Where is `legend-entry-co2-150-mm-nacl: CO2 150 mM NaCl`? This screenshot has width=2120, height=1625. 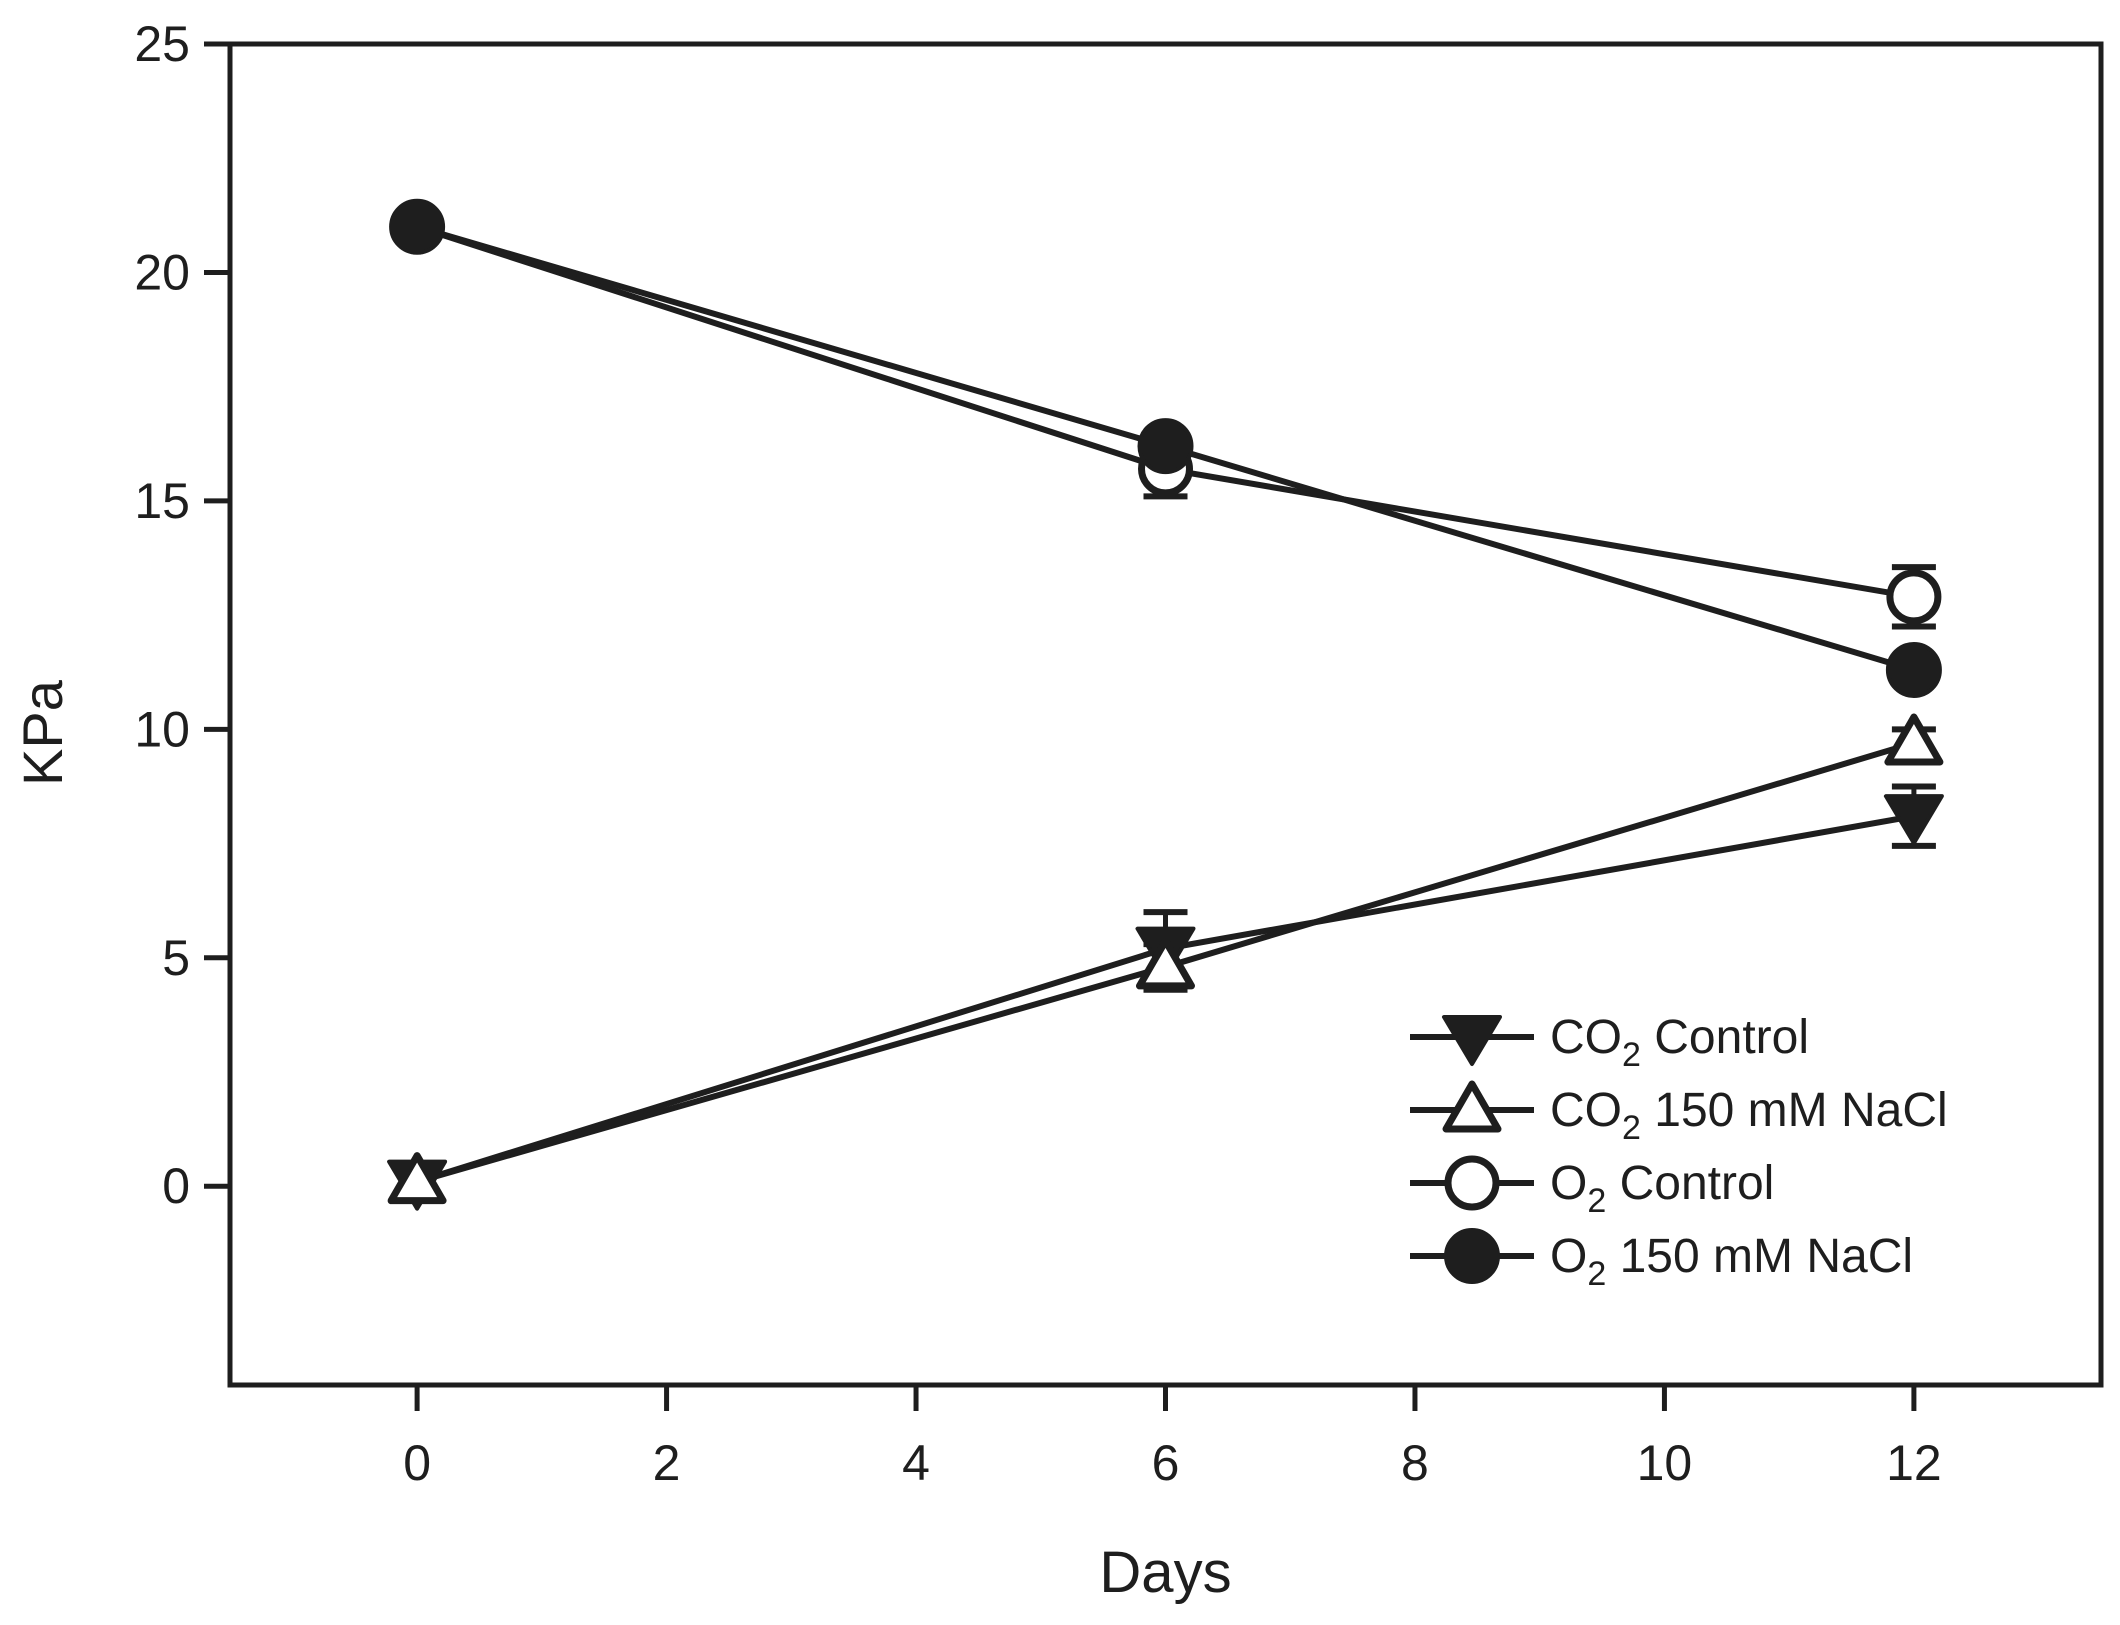 legend-entry-co2-150-mm-nacl: CO2 150 mM NaCl is located at coordinates (1679, 1113).